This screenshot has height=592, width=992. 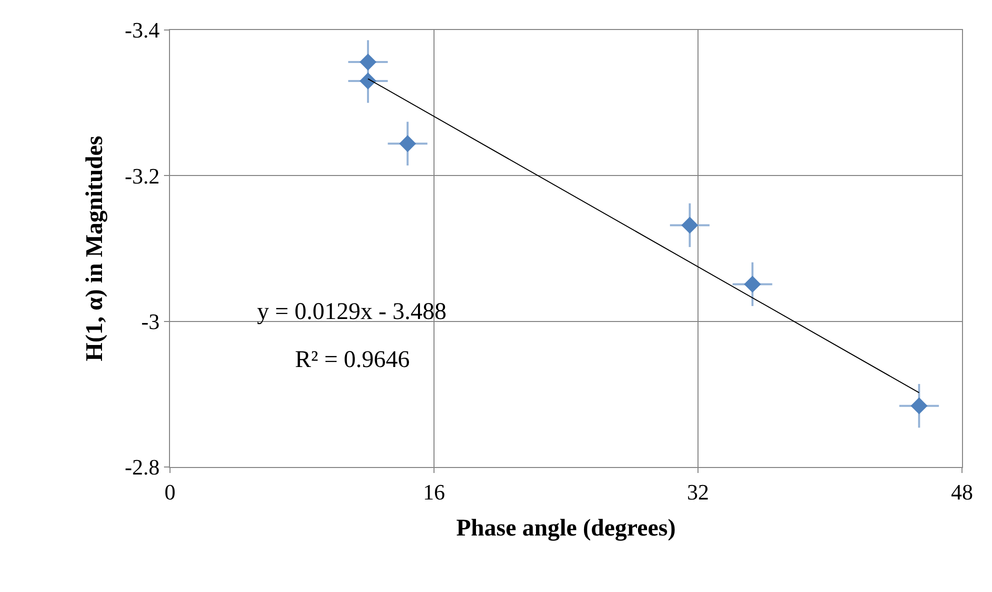 What do you see at coordinates (142, 175) in the screenshot?
I see `y-tick-label: -3.2` at bounding box center [142, 175].